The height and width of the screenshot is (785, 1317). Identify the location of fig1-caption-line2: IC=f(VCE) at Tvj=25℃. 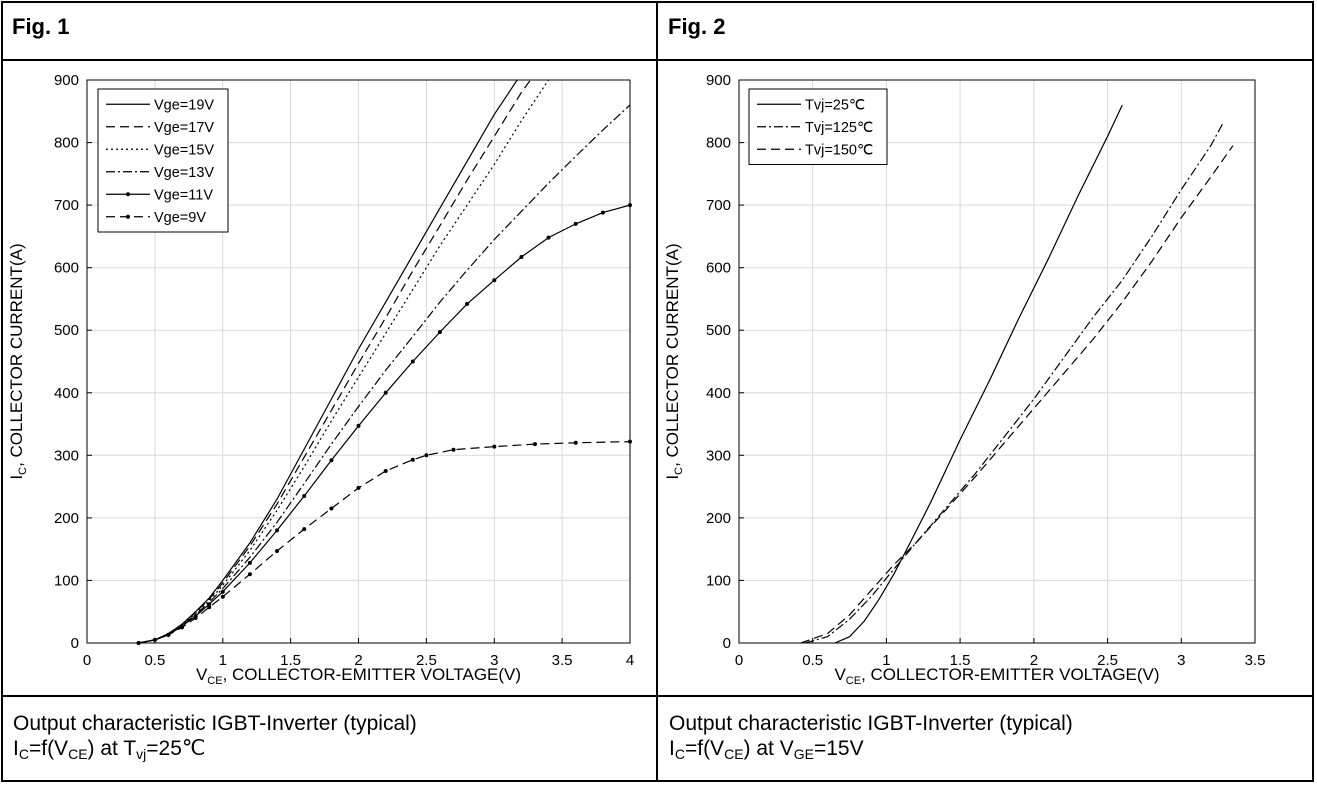
(109, 749).